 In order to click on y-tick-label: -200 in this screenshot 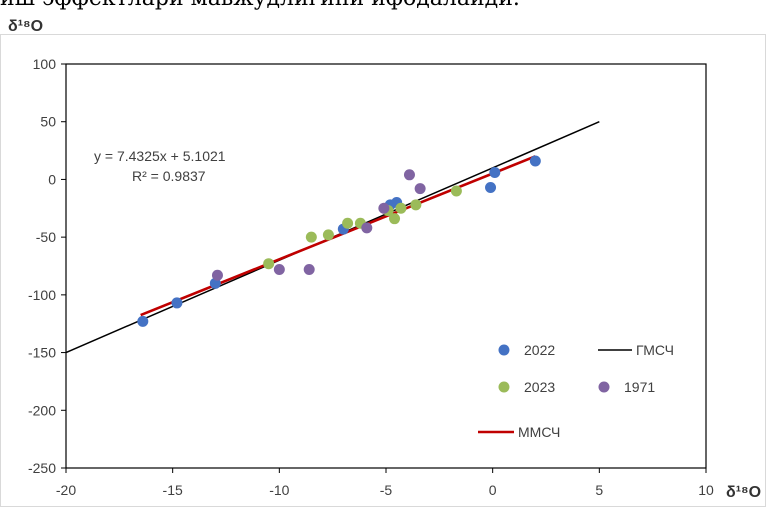, I will do `click(42, 410)`.